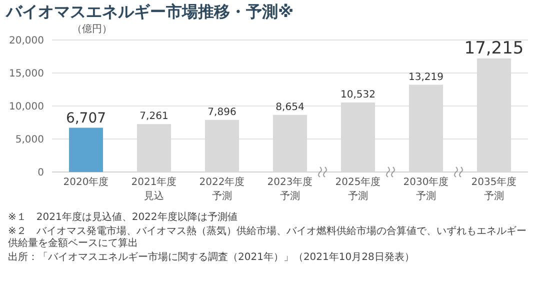 This screenshot has height=287, width=533. Describe the element at coordinates (222, 112) in the screenshot. I see `data-label: 7,896` at that location.